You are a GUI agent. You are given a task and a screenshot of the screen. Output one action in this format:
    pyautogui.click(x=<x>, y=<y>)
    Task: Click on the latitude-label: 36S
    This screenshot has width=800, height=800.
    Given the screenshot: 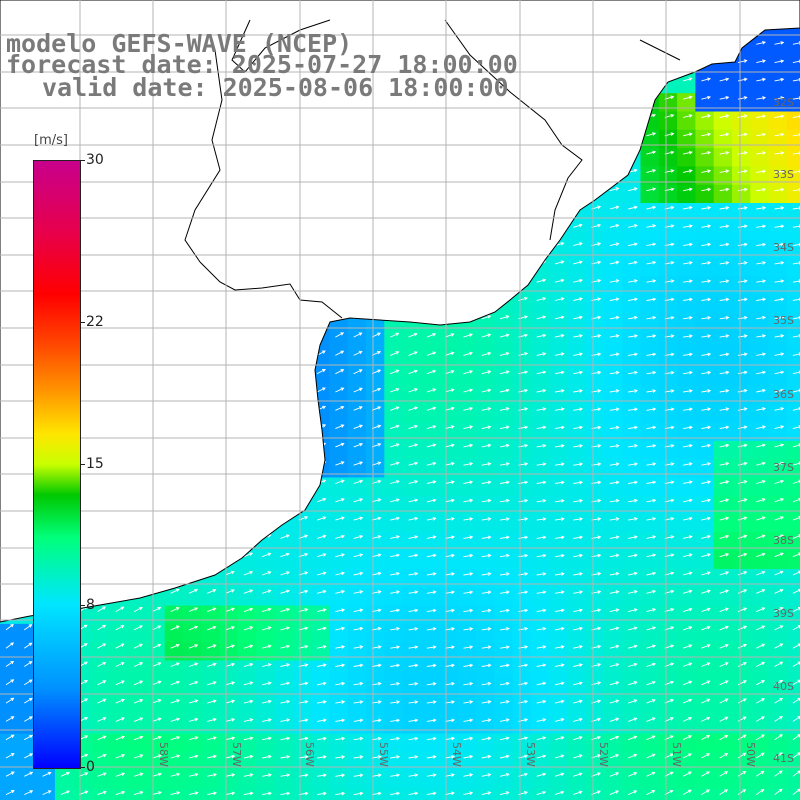 What is the action you would take?
    pyautogui.click(x=783, y=394)
    